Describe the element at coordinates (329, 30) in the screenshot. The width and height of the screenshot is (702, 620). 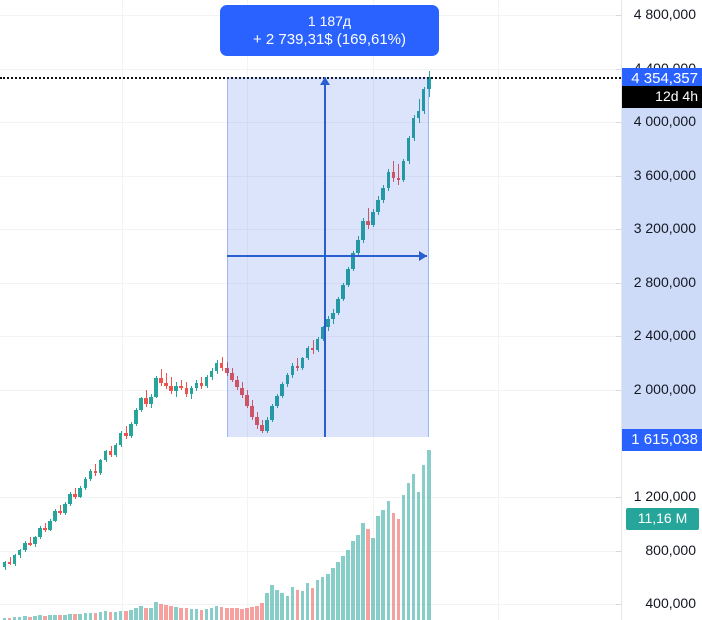
I see `measurement-tooltip: 1 187д + 2 739,31$ (169,61%)` at that location.